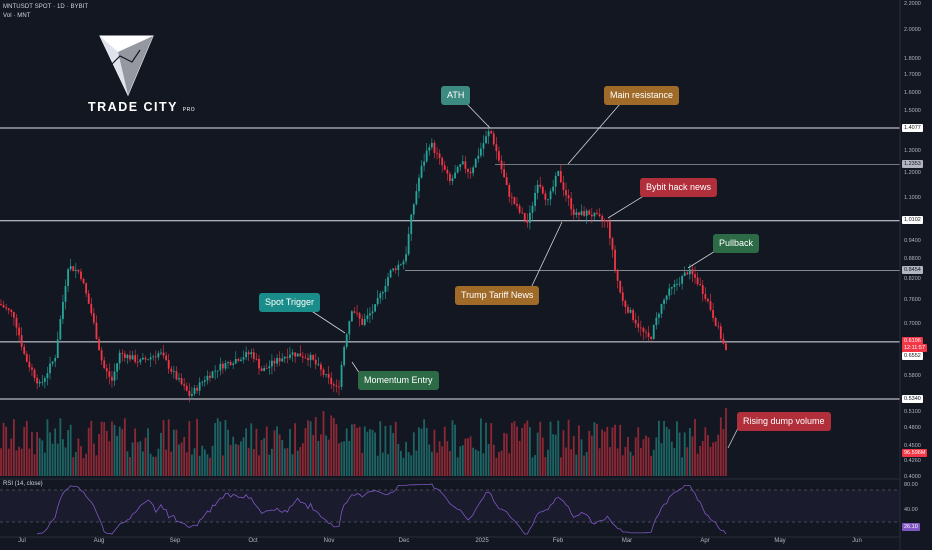  What do you see at coordinates (912, 241) in the screenshot?
I see `y-tick: 0.9400` at bounding box center [912, 241].